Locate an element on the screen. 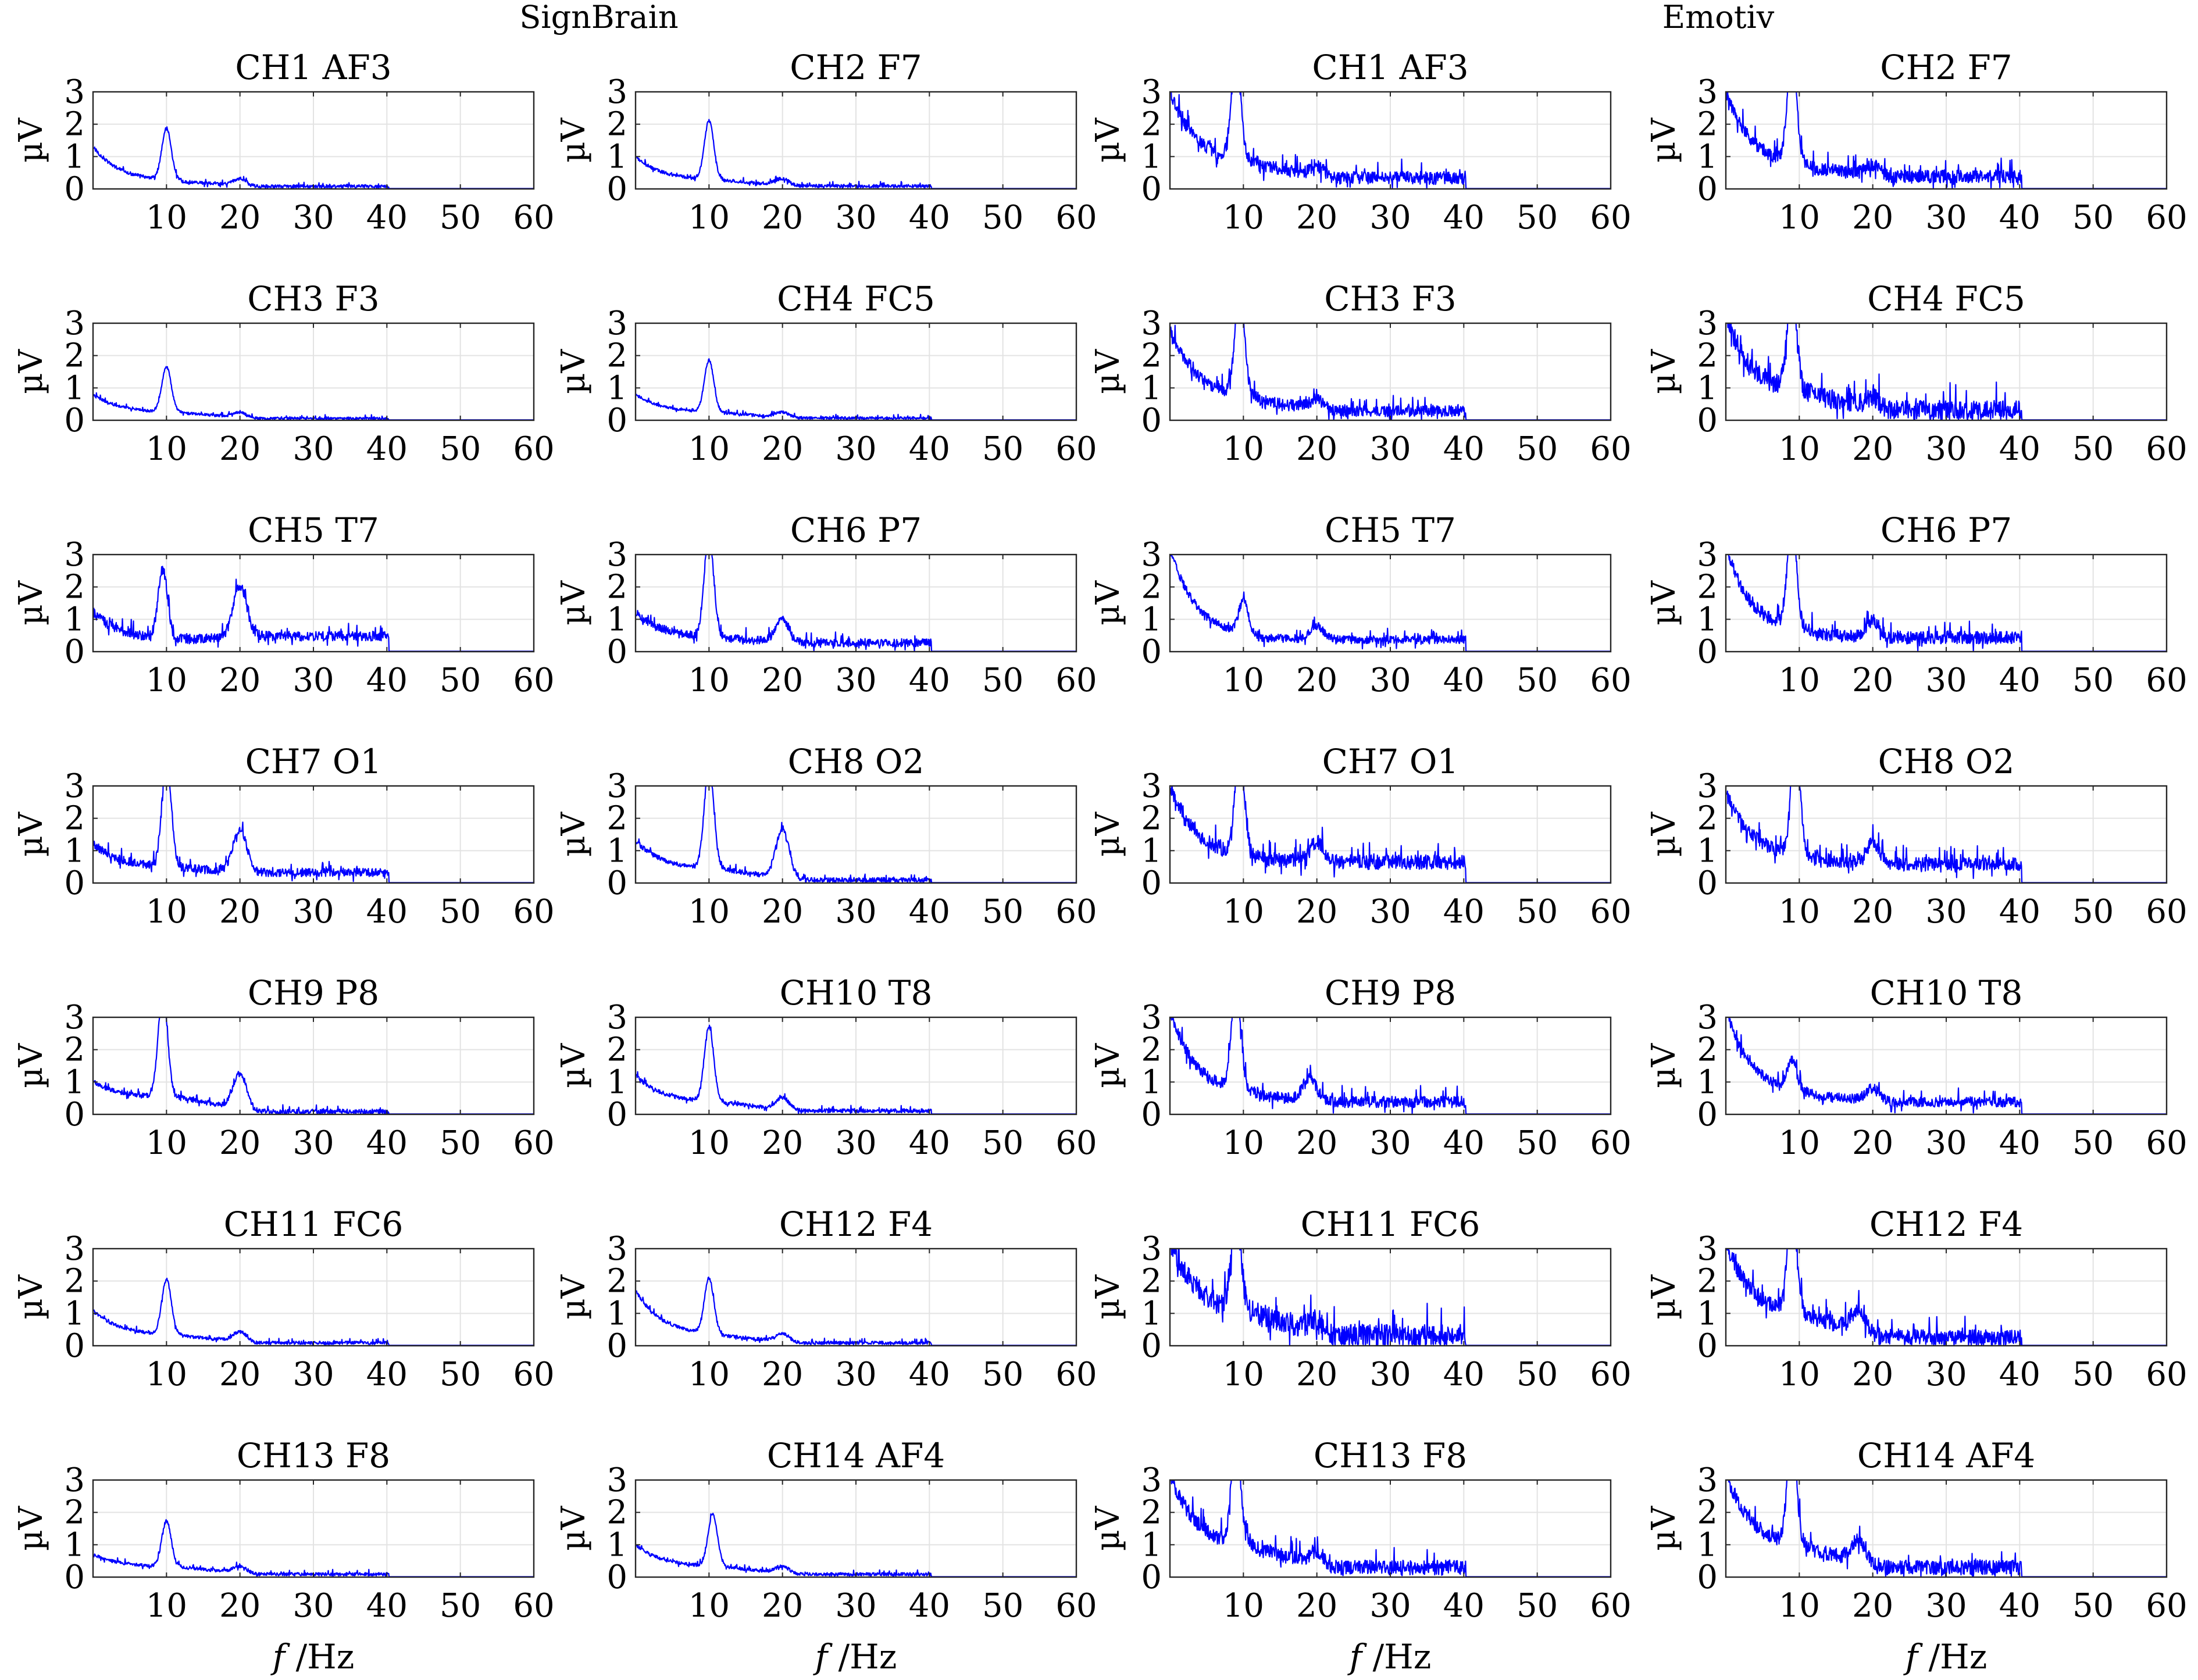 The width and height of the screenshot is (2198, 1680). panel-title: CH2 F7 is located at coordinates (856, 67).